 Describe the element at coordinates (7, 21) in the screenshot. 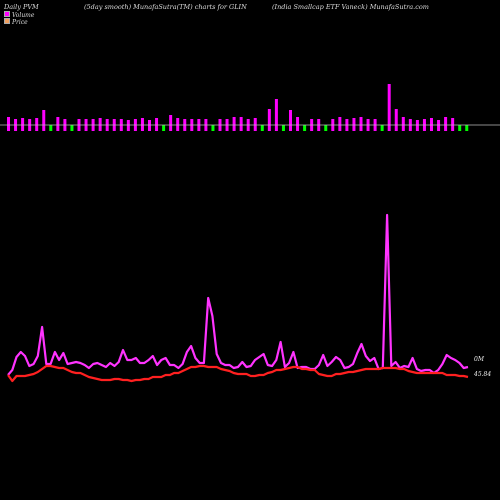

I see `legend-price-swatch` at that location.